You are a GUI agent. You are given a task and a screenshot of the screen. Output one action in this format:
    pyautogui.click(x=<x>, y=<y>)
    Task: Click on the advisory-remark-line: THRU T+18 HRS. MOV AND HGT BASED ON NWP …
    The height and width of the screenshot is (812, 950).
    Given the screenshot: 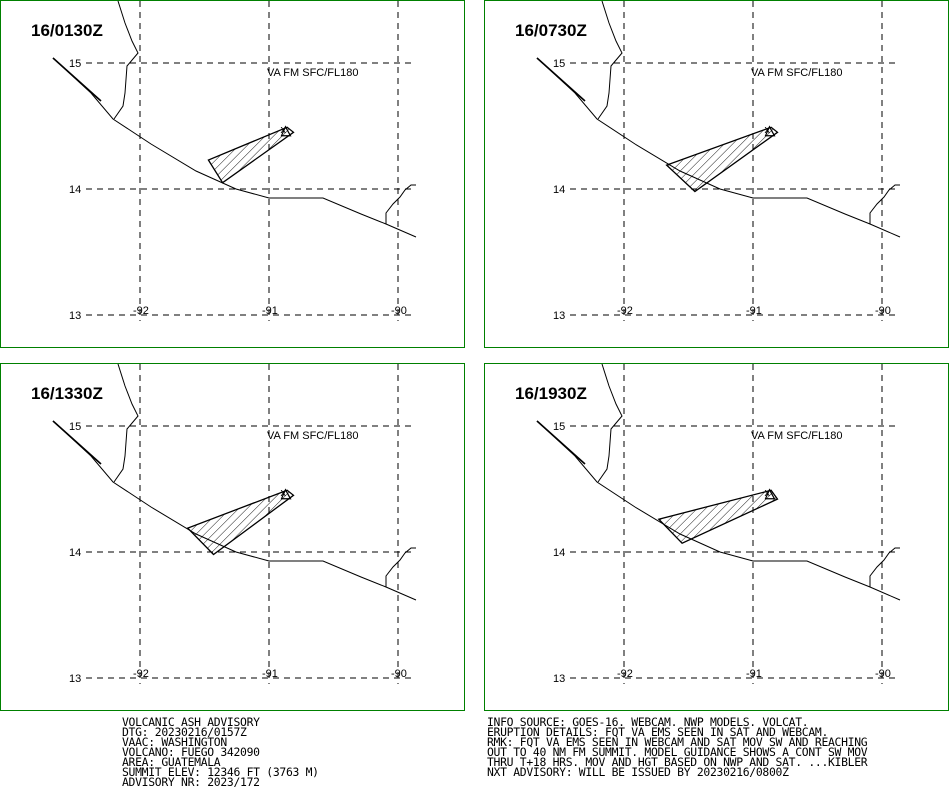 What is the action you would take?
    pyautogui.click(x=677, y=762)
    